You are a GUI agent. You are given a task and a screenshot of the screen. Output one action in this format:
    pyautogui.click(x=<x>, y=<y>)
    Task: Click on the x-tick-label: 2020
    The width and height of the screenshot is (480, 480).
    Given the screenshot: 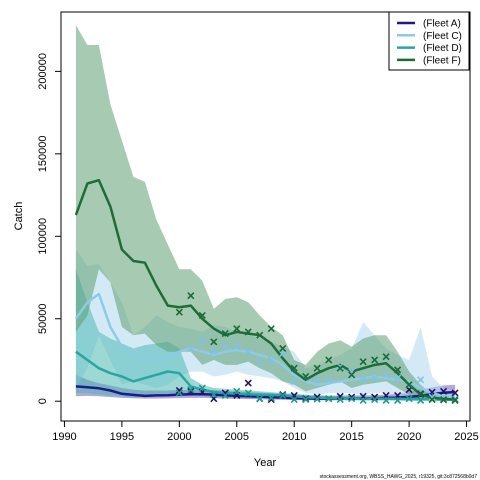 What is the action you would take?
    pyautogui.click(x=409, y=437)
    